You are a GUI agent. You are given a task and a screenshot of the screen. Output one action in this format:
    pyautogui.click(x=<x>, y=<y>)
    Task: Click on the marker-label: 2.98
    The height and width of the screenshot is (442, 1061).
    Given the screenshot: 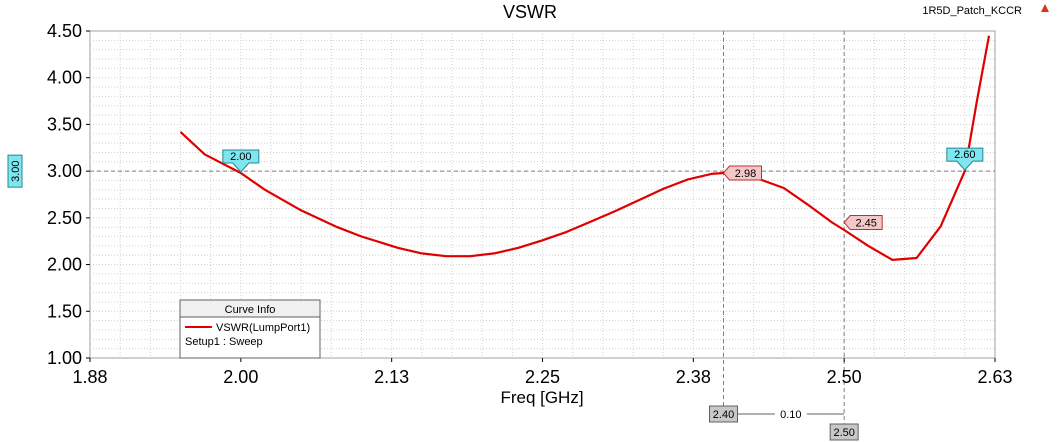 What is the action you would take?
    pyautogui.click(x=745, y=174)
    